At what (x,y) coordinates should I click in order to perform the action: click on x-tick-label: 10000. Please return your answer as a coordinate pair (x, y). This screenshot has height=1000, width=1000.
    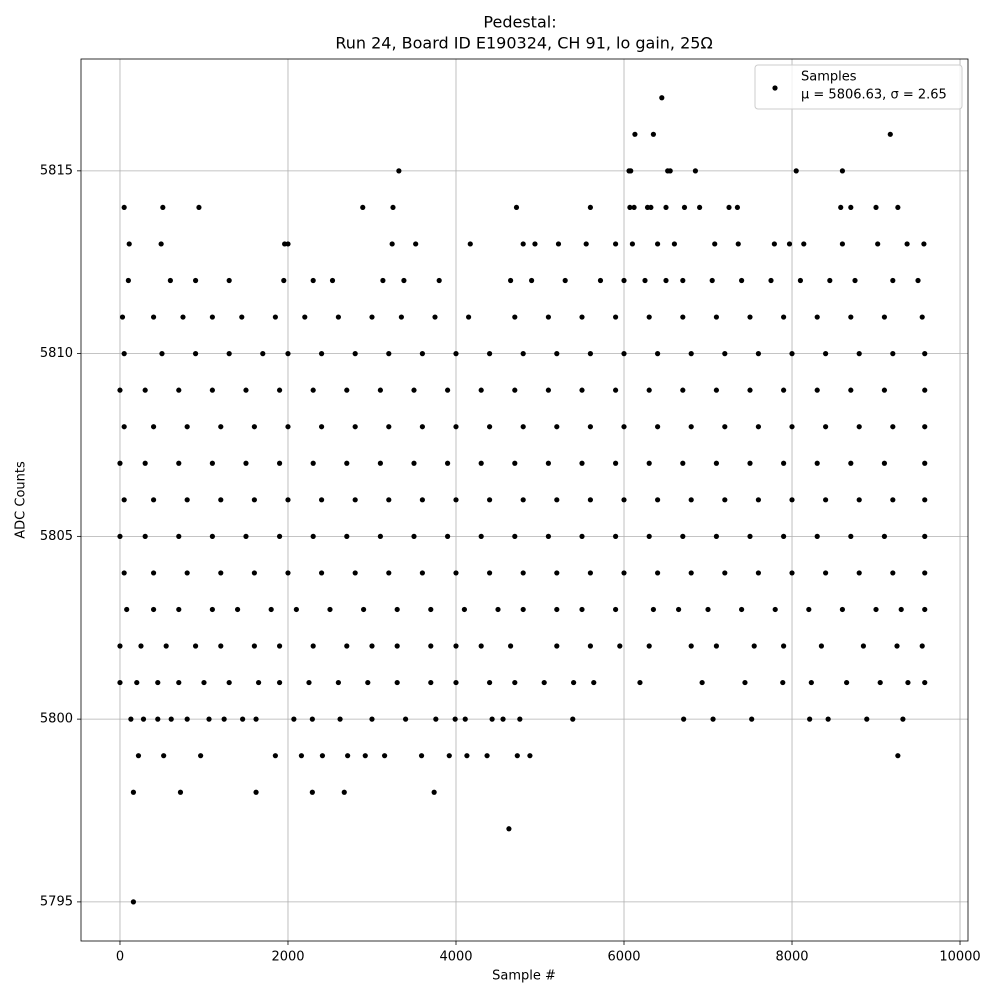
    Looking at the image, I should click on (959, 957).